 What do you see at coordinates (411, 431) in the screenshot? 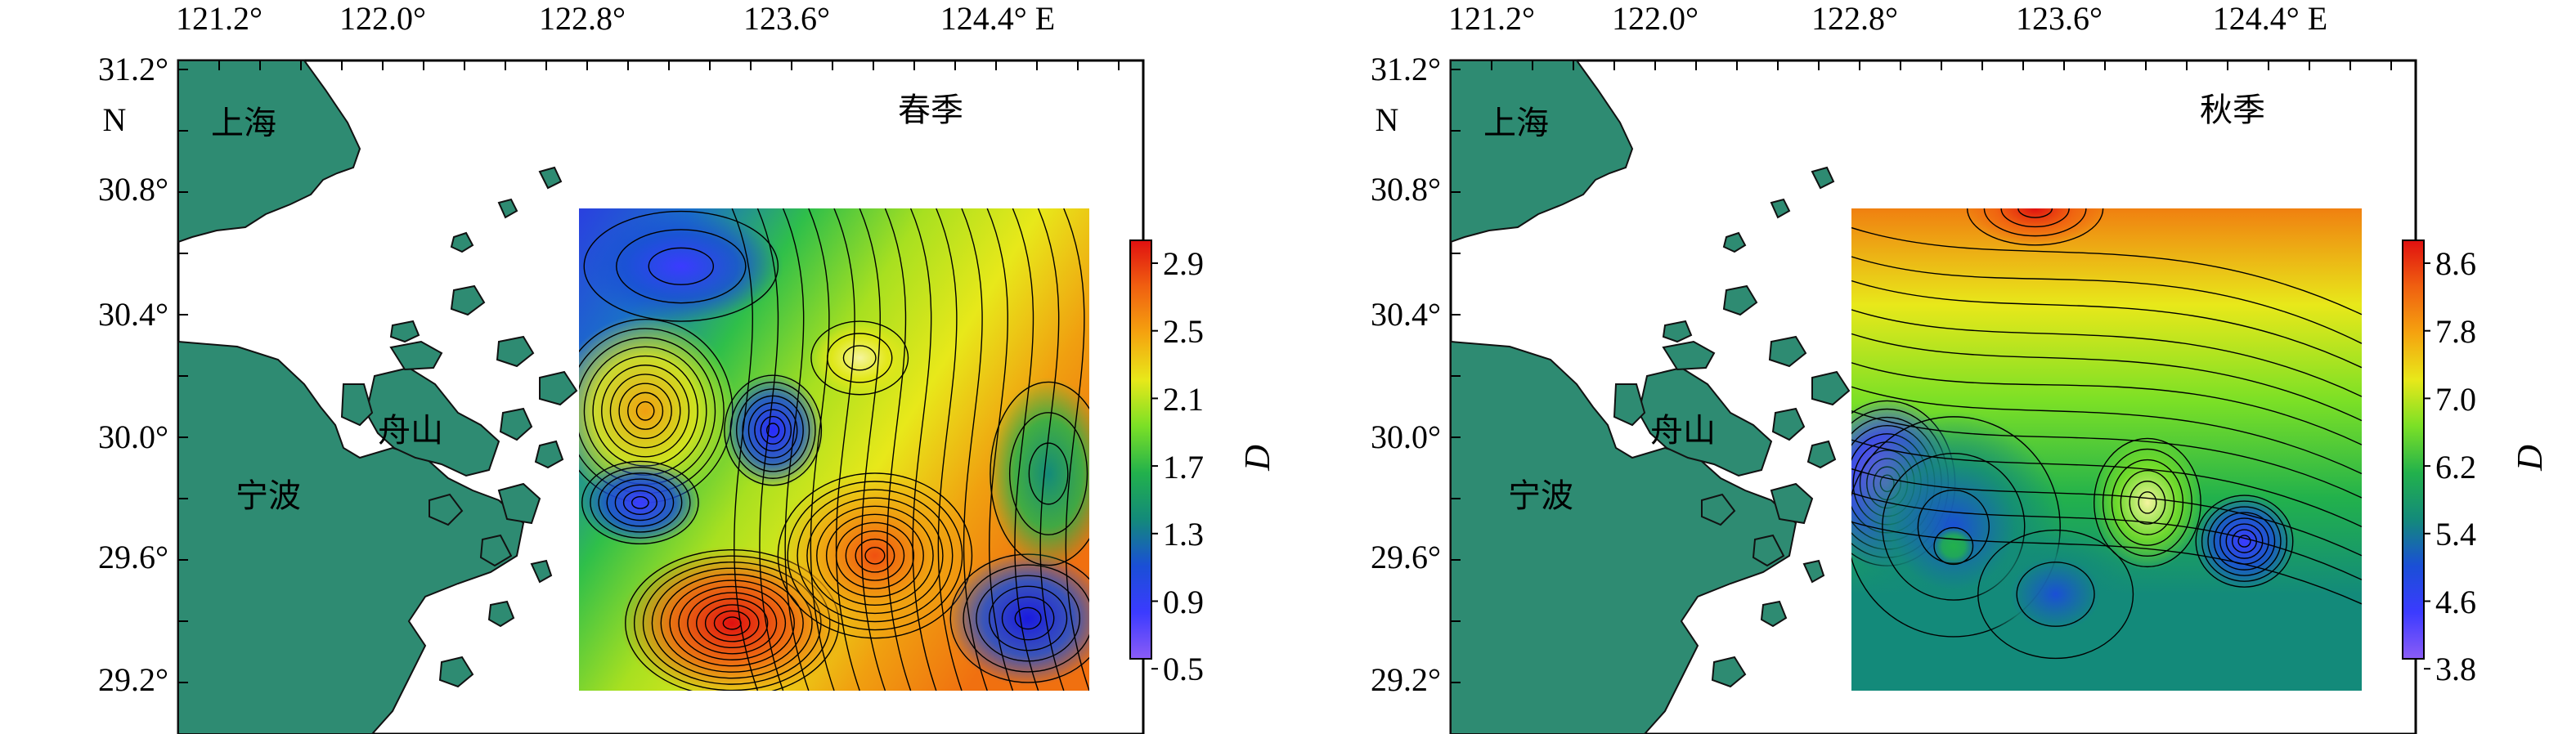
I see `place-label-zhoushan: 舟山` at bounding box center [411, 431].